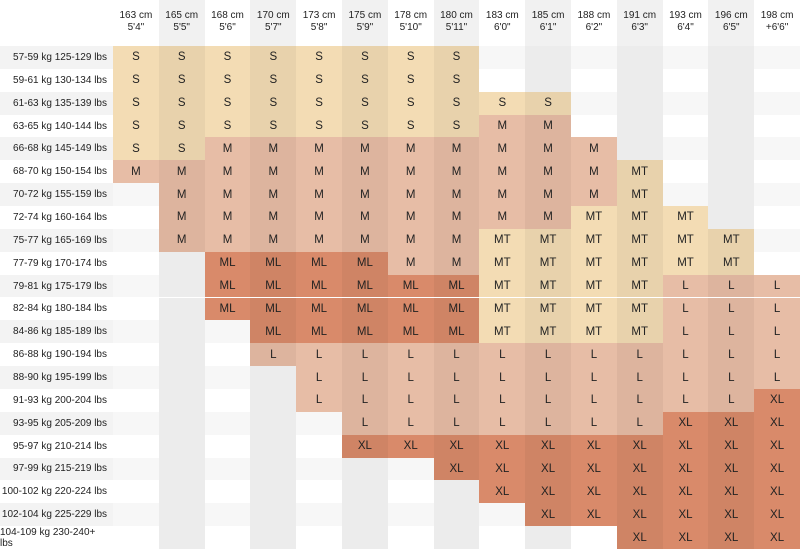  I want to click on height-cm: 173 cm, so click(319, 15).